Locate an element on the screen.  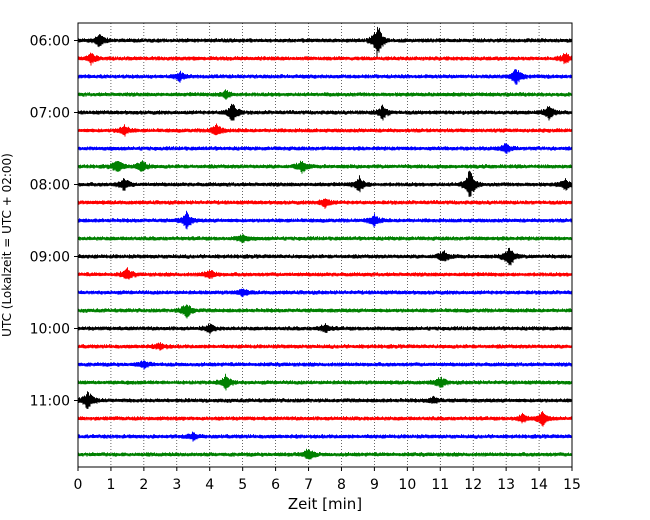
y-axis-ticks: 06:00 07:00 08:00 09:00 10:00 11:00 is located at coordinates (54, 222).